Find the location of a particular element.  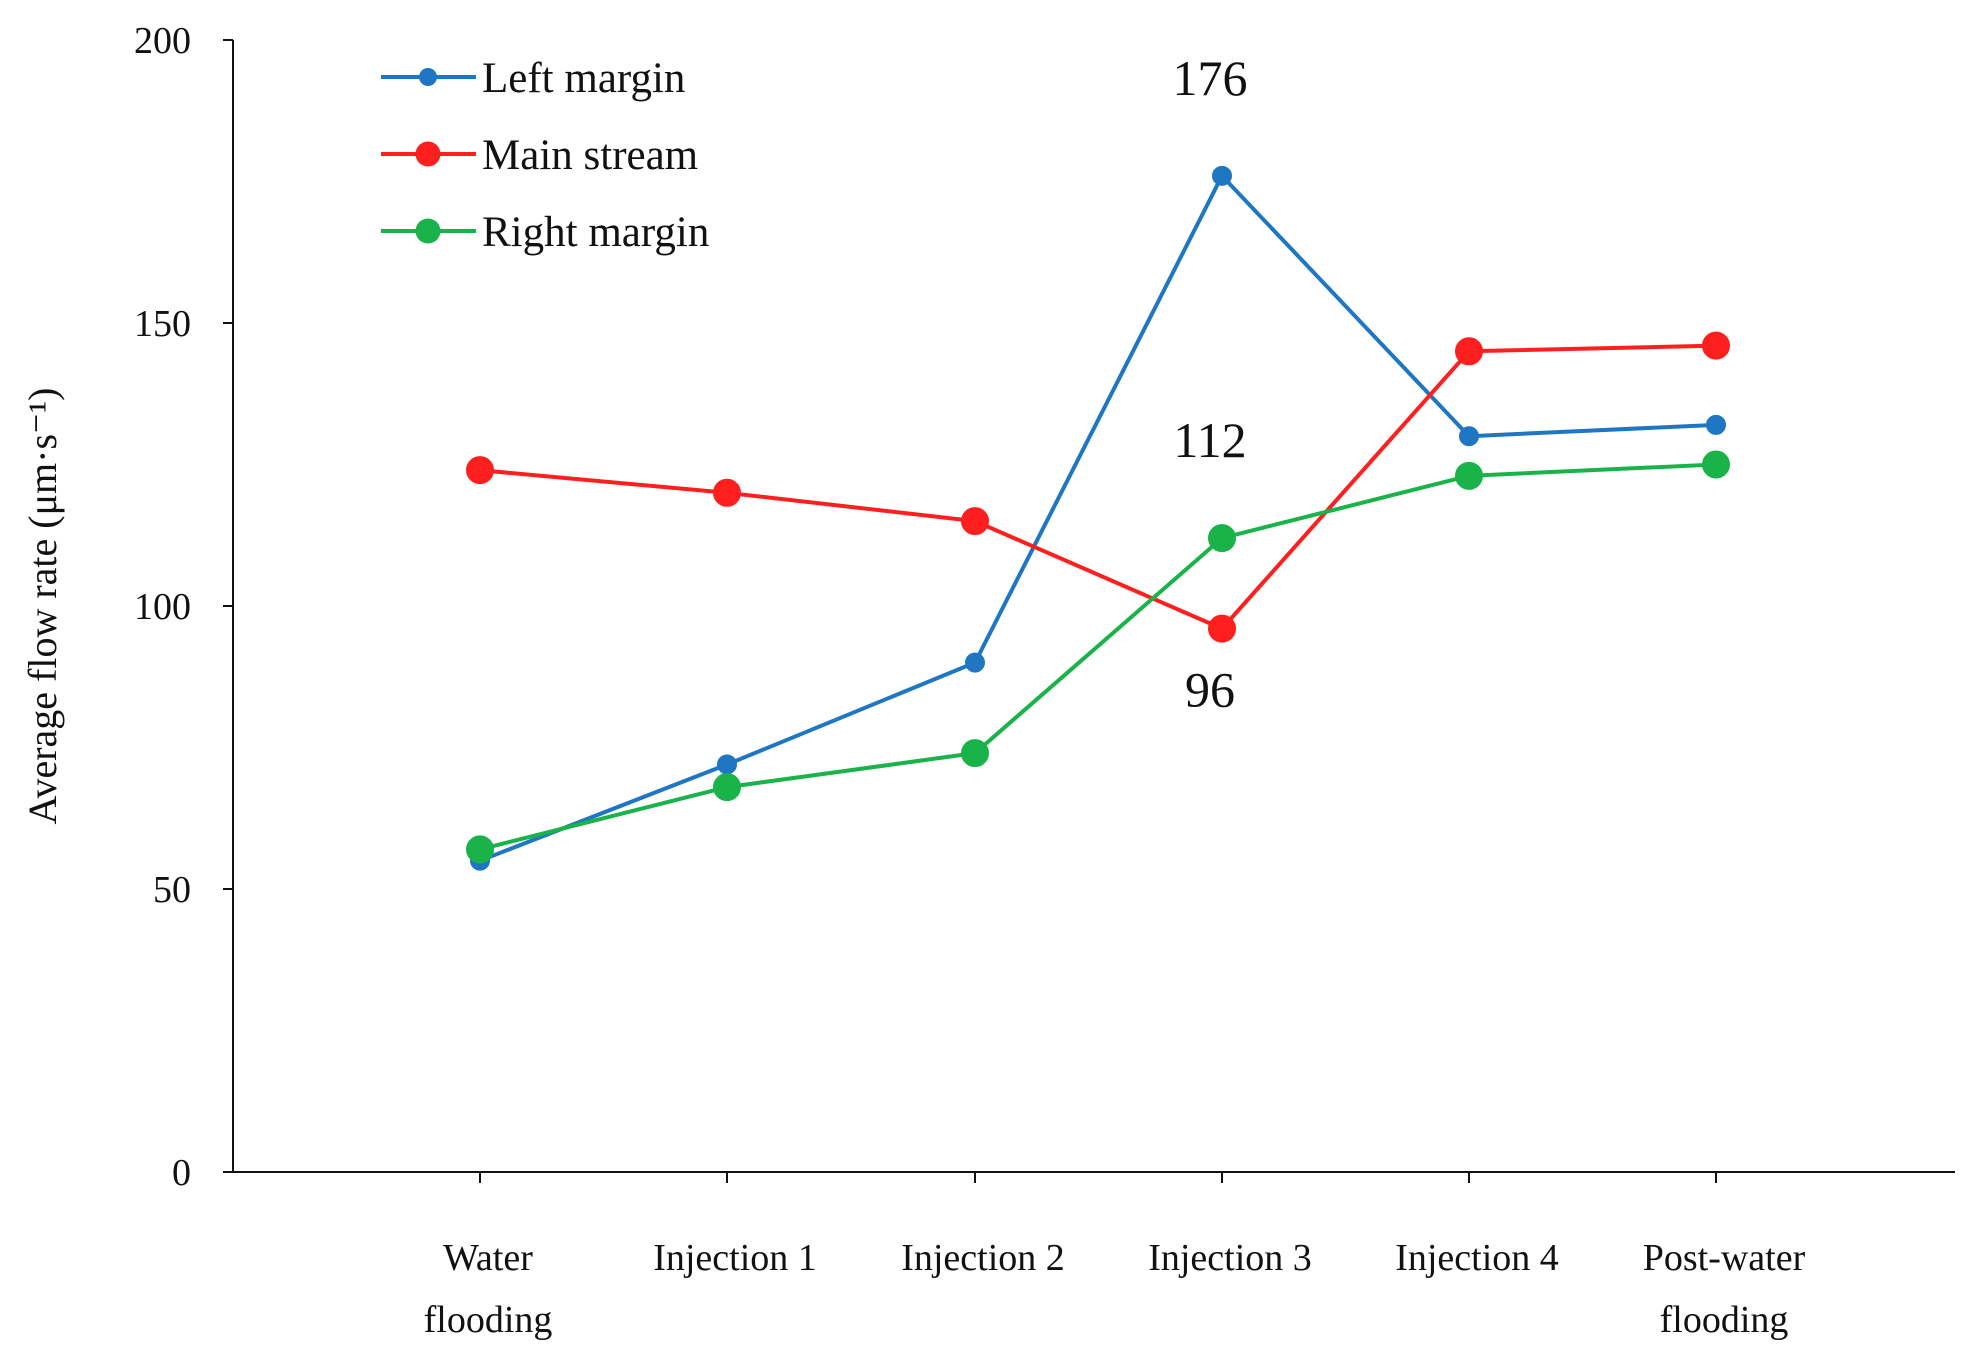

legend-marker-main-stream is located at coordinates (428, 154).